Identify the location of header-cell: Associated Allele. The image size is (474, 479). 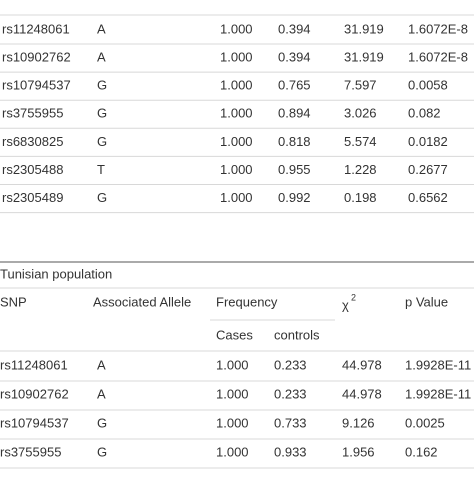
(142, 301).